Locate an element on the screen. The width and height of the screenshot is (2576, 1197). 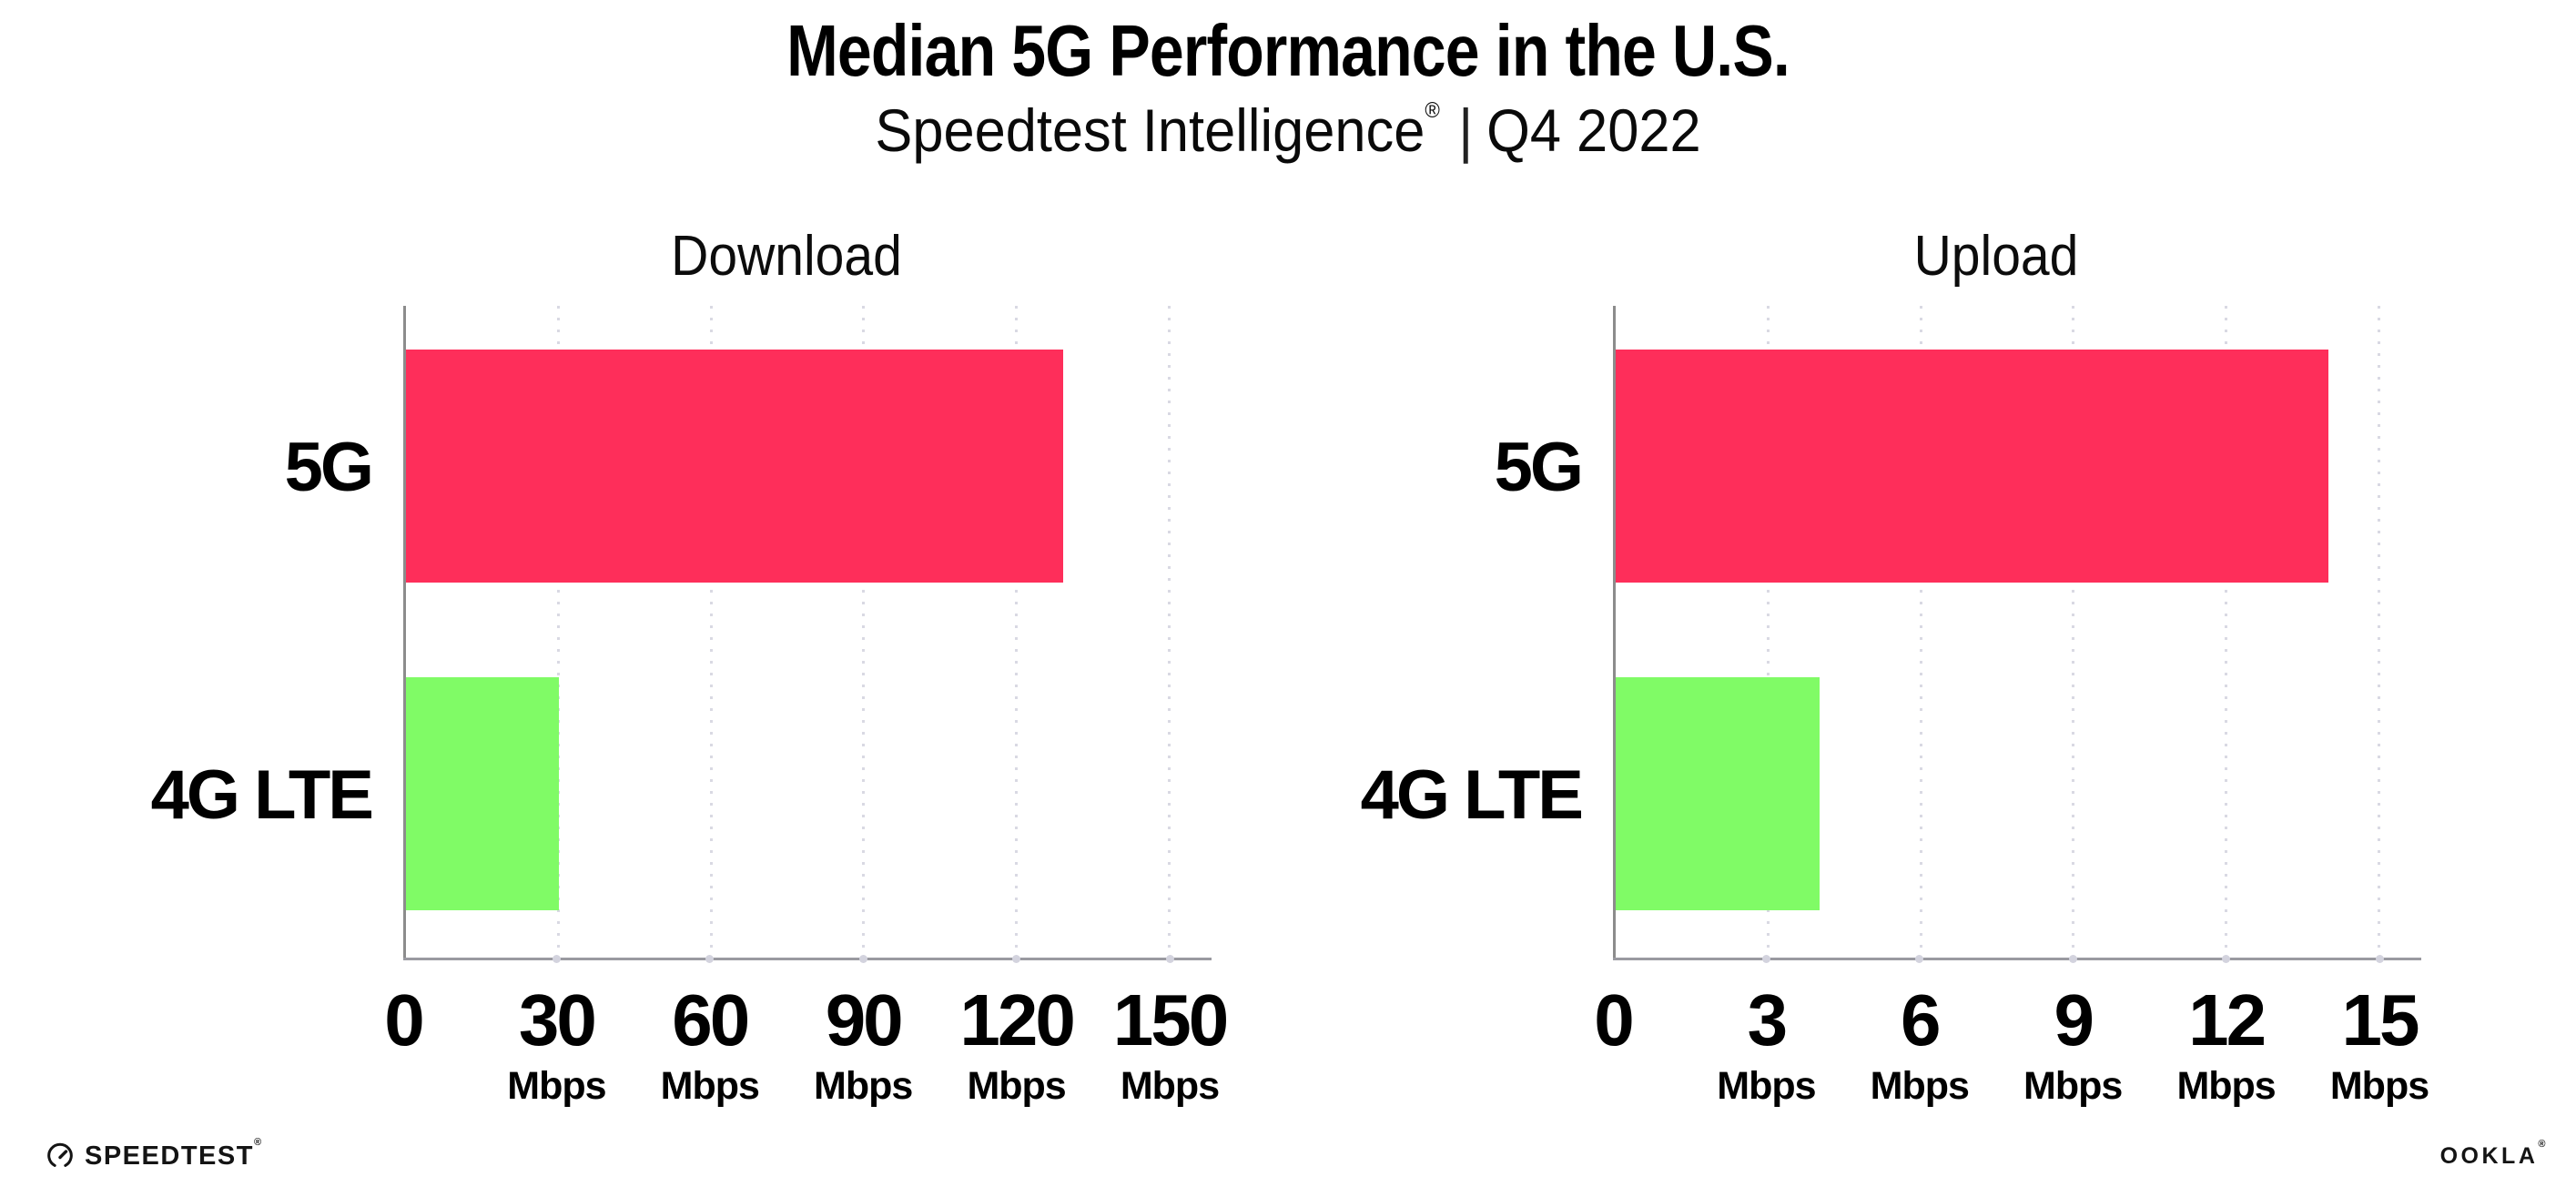
bar-4g-lte-download is located at coordinates (482, 793).